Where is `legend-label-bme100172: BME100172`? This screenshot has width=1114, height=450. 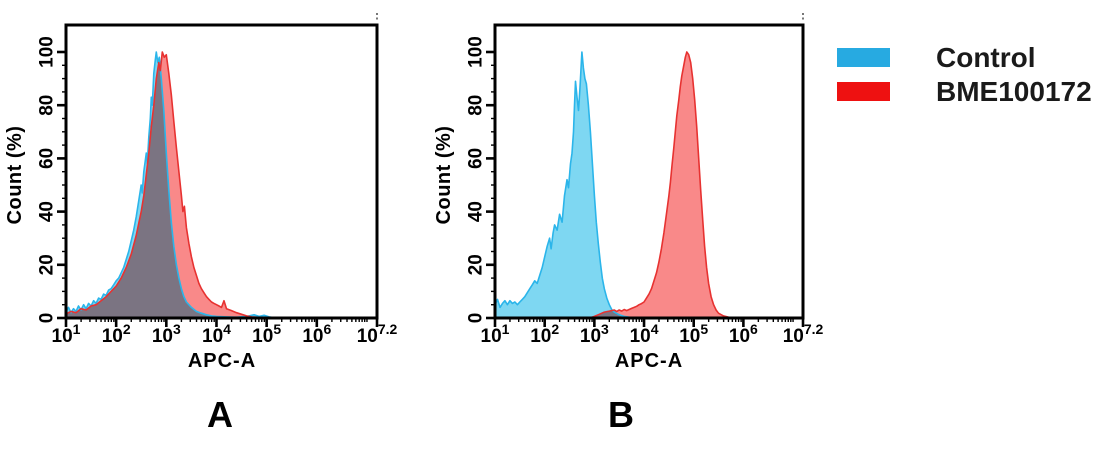
legend-label-bme100172: BME100172 is located at coordinates (1014, 91).